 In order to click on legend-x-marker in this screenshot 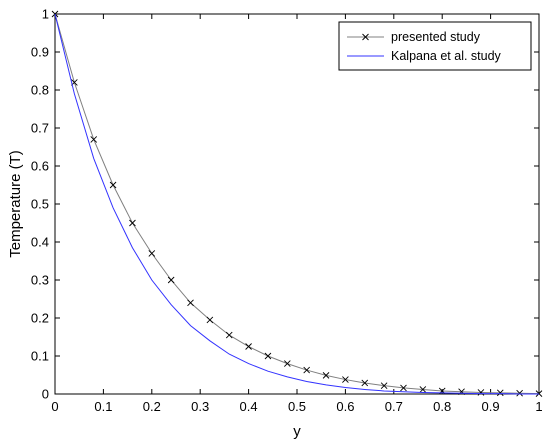, I will do `click(365, 37)`.